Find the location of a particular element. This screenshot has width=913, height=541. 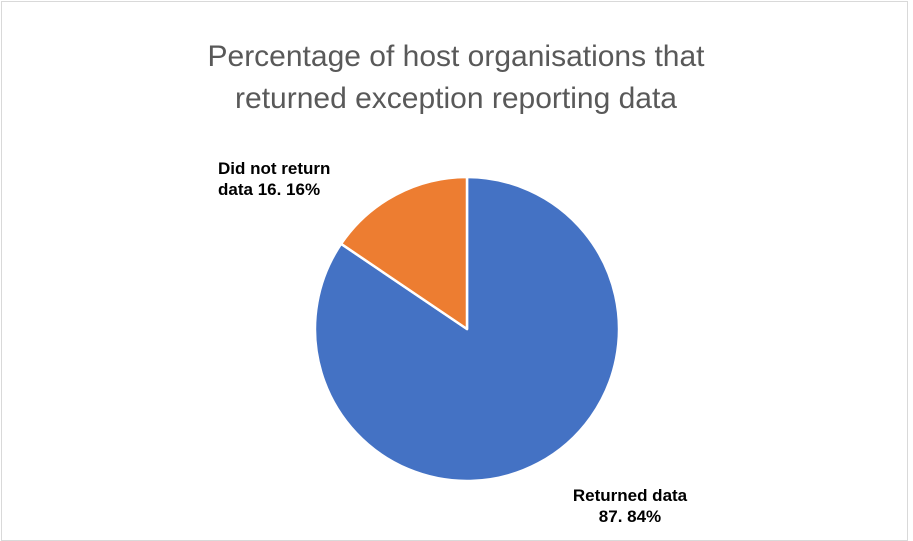

category-label: Returned data is located at coordinates (630, 495).